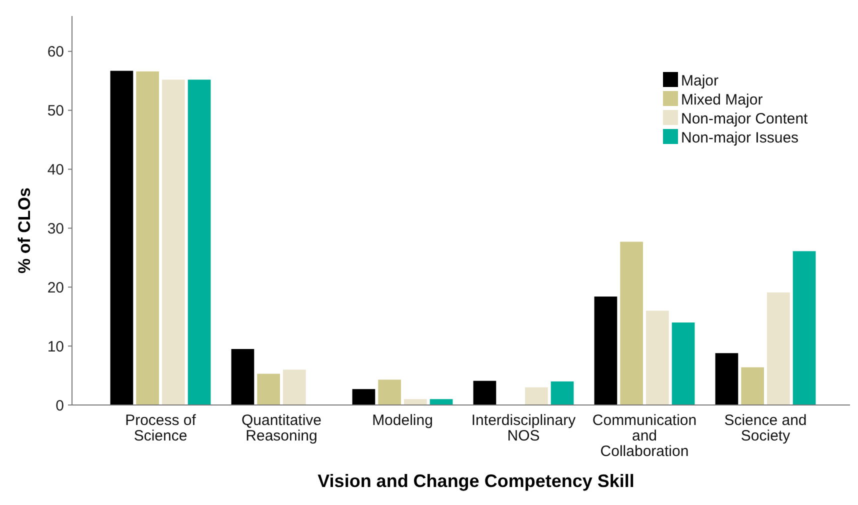 The height and width of the screenshot is (505, 858). I want to click on y-axis-title: % of CLOs, so click(24, 231).